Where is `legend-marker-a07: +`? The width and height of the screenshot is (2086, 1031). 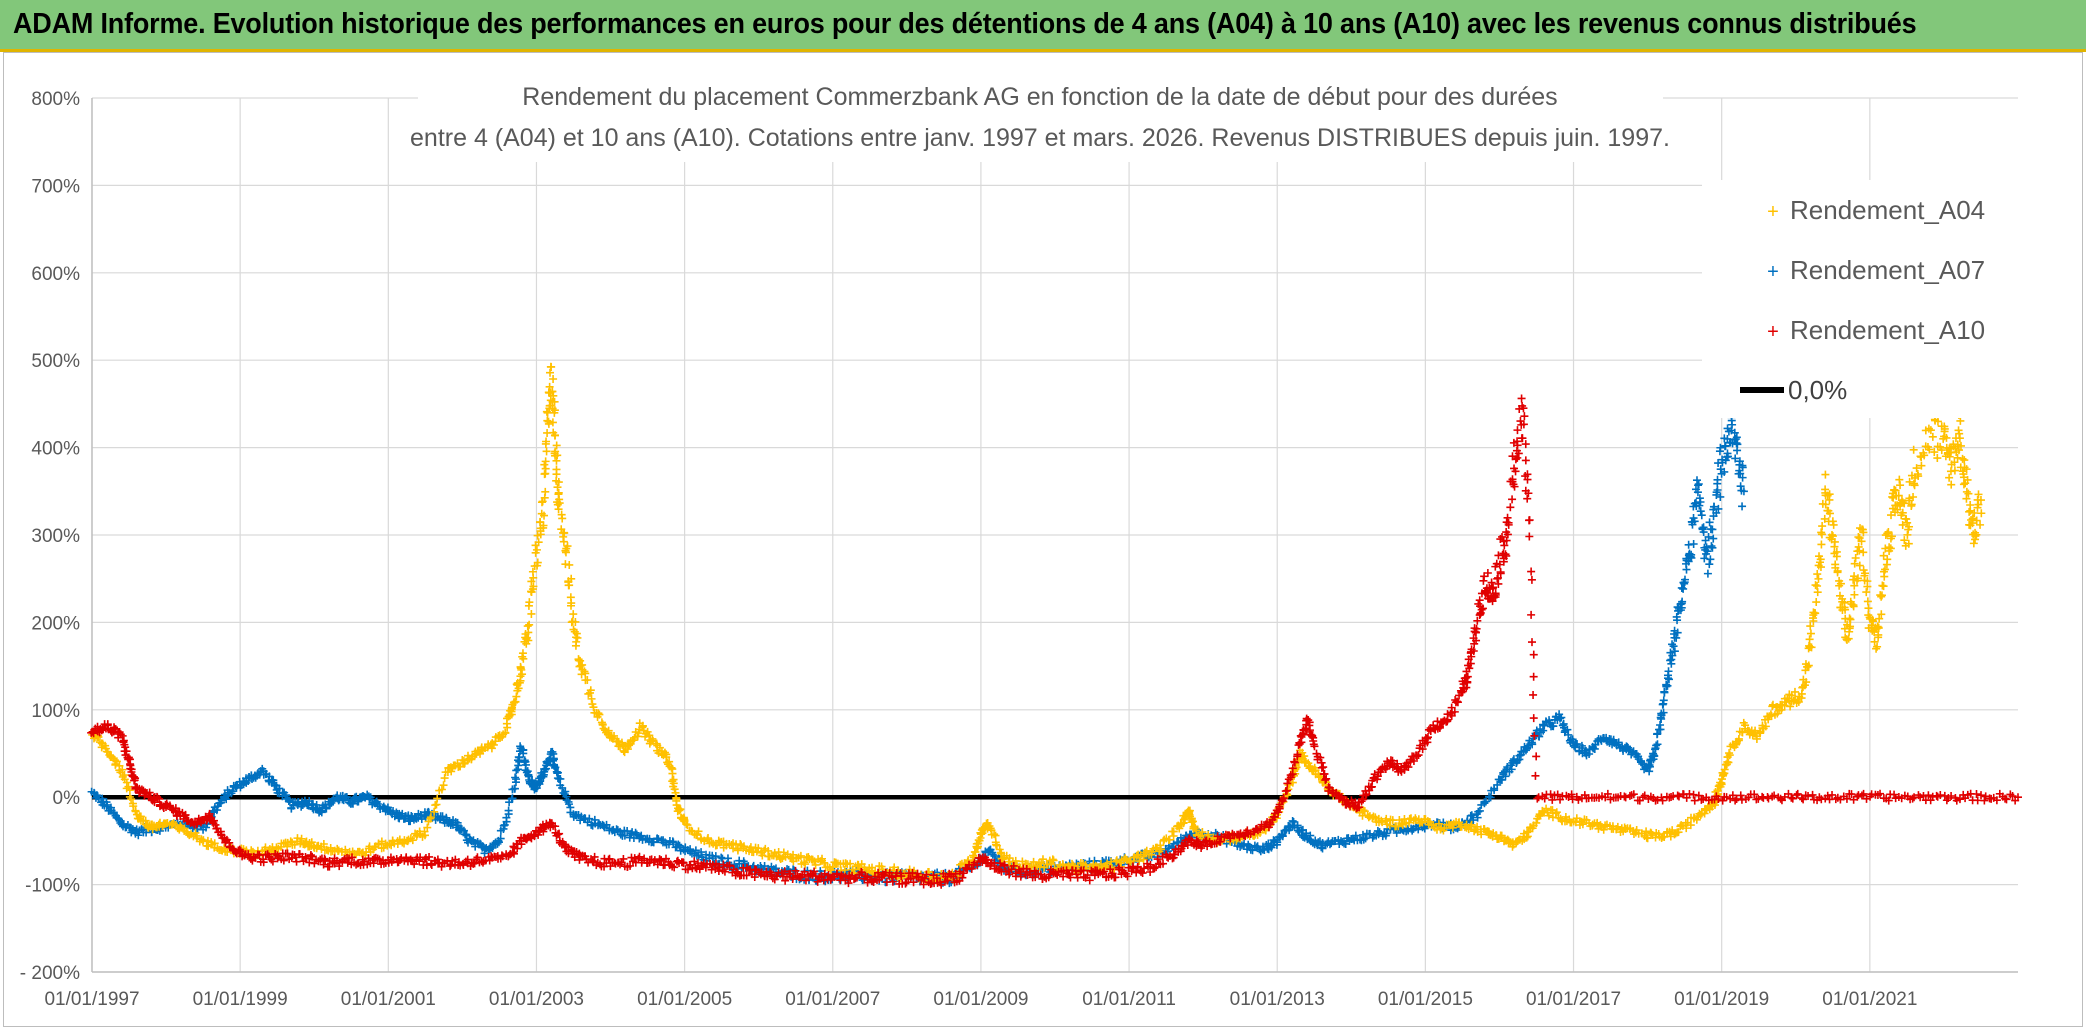 legend-marker-a07: + is located at coordinates (1773, 272).